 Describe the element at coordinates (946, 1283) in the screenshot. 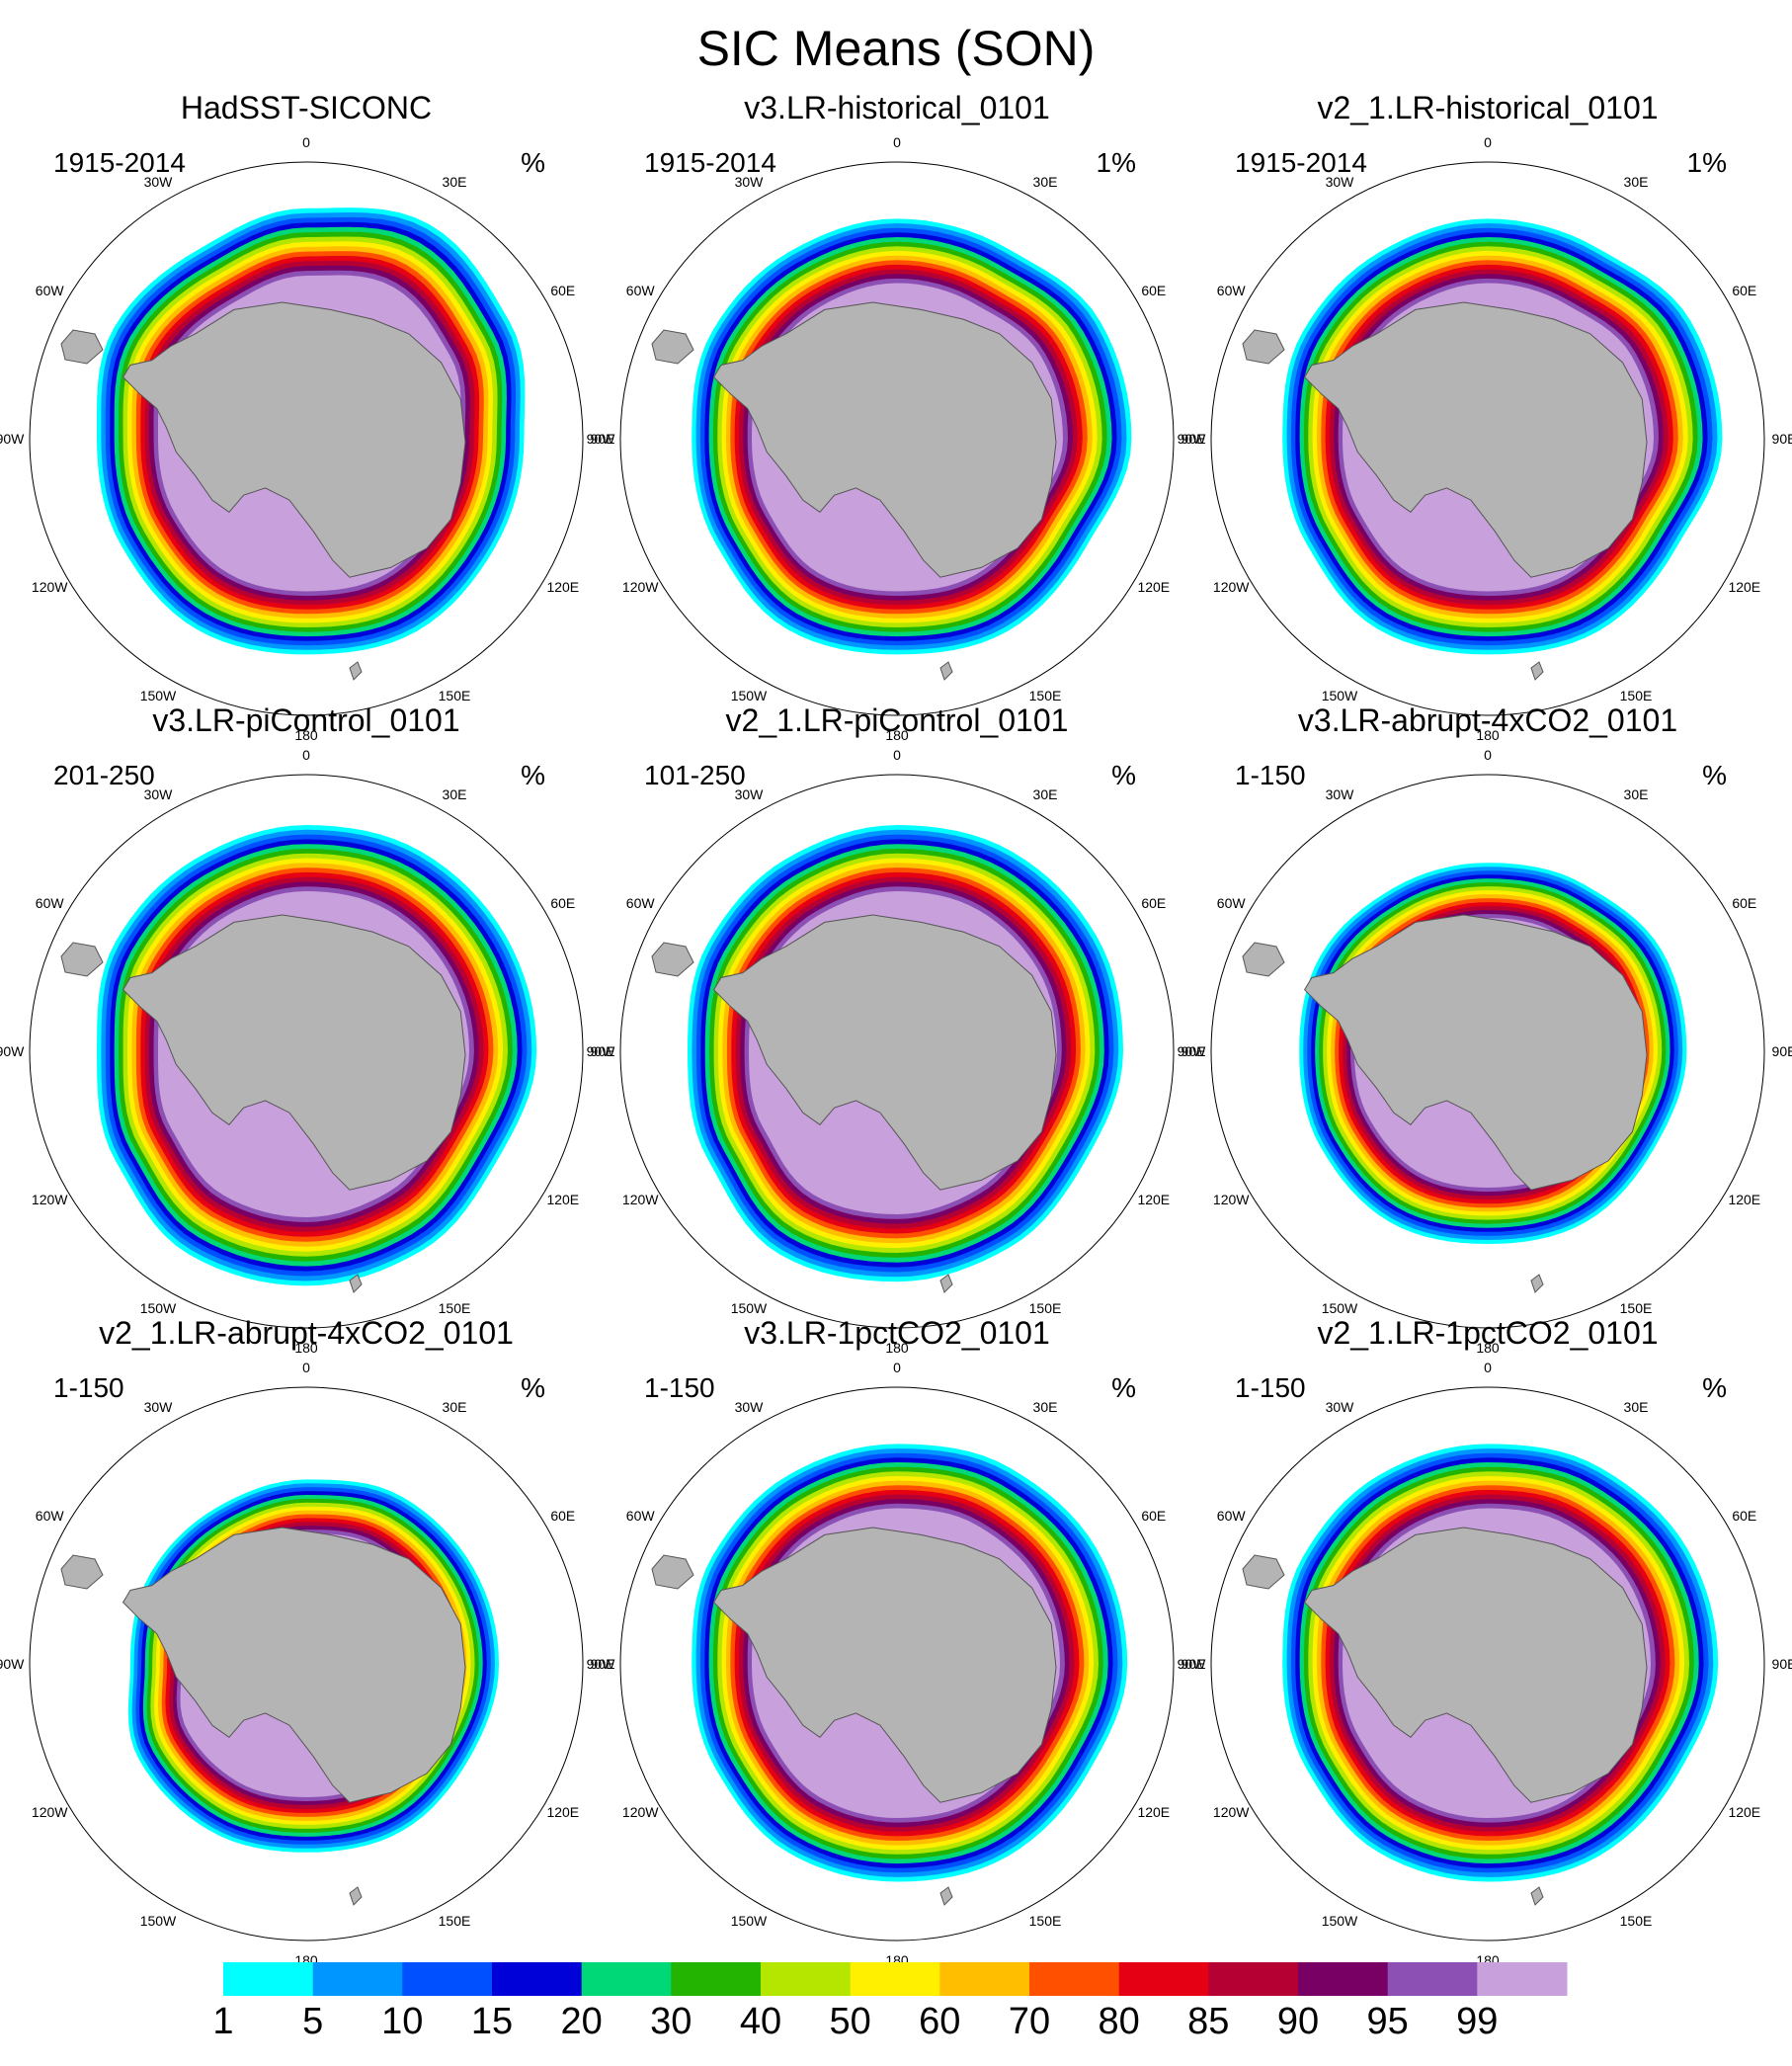

I see `new-zealand-landmass` at that location.